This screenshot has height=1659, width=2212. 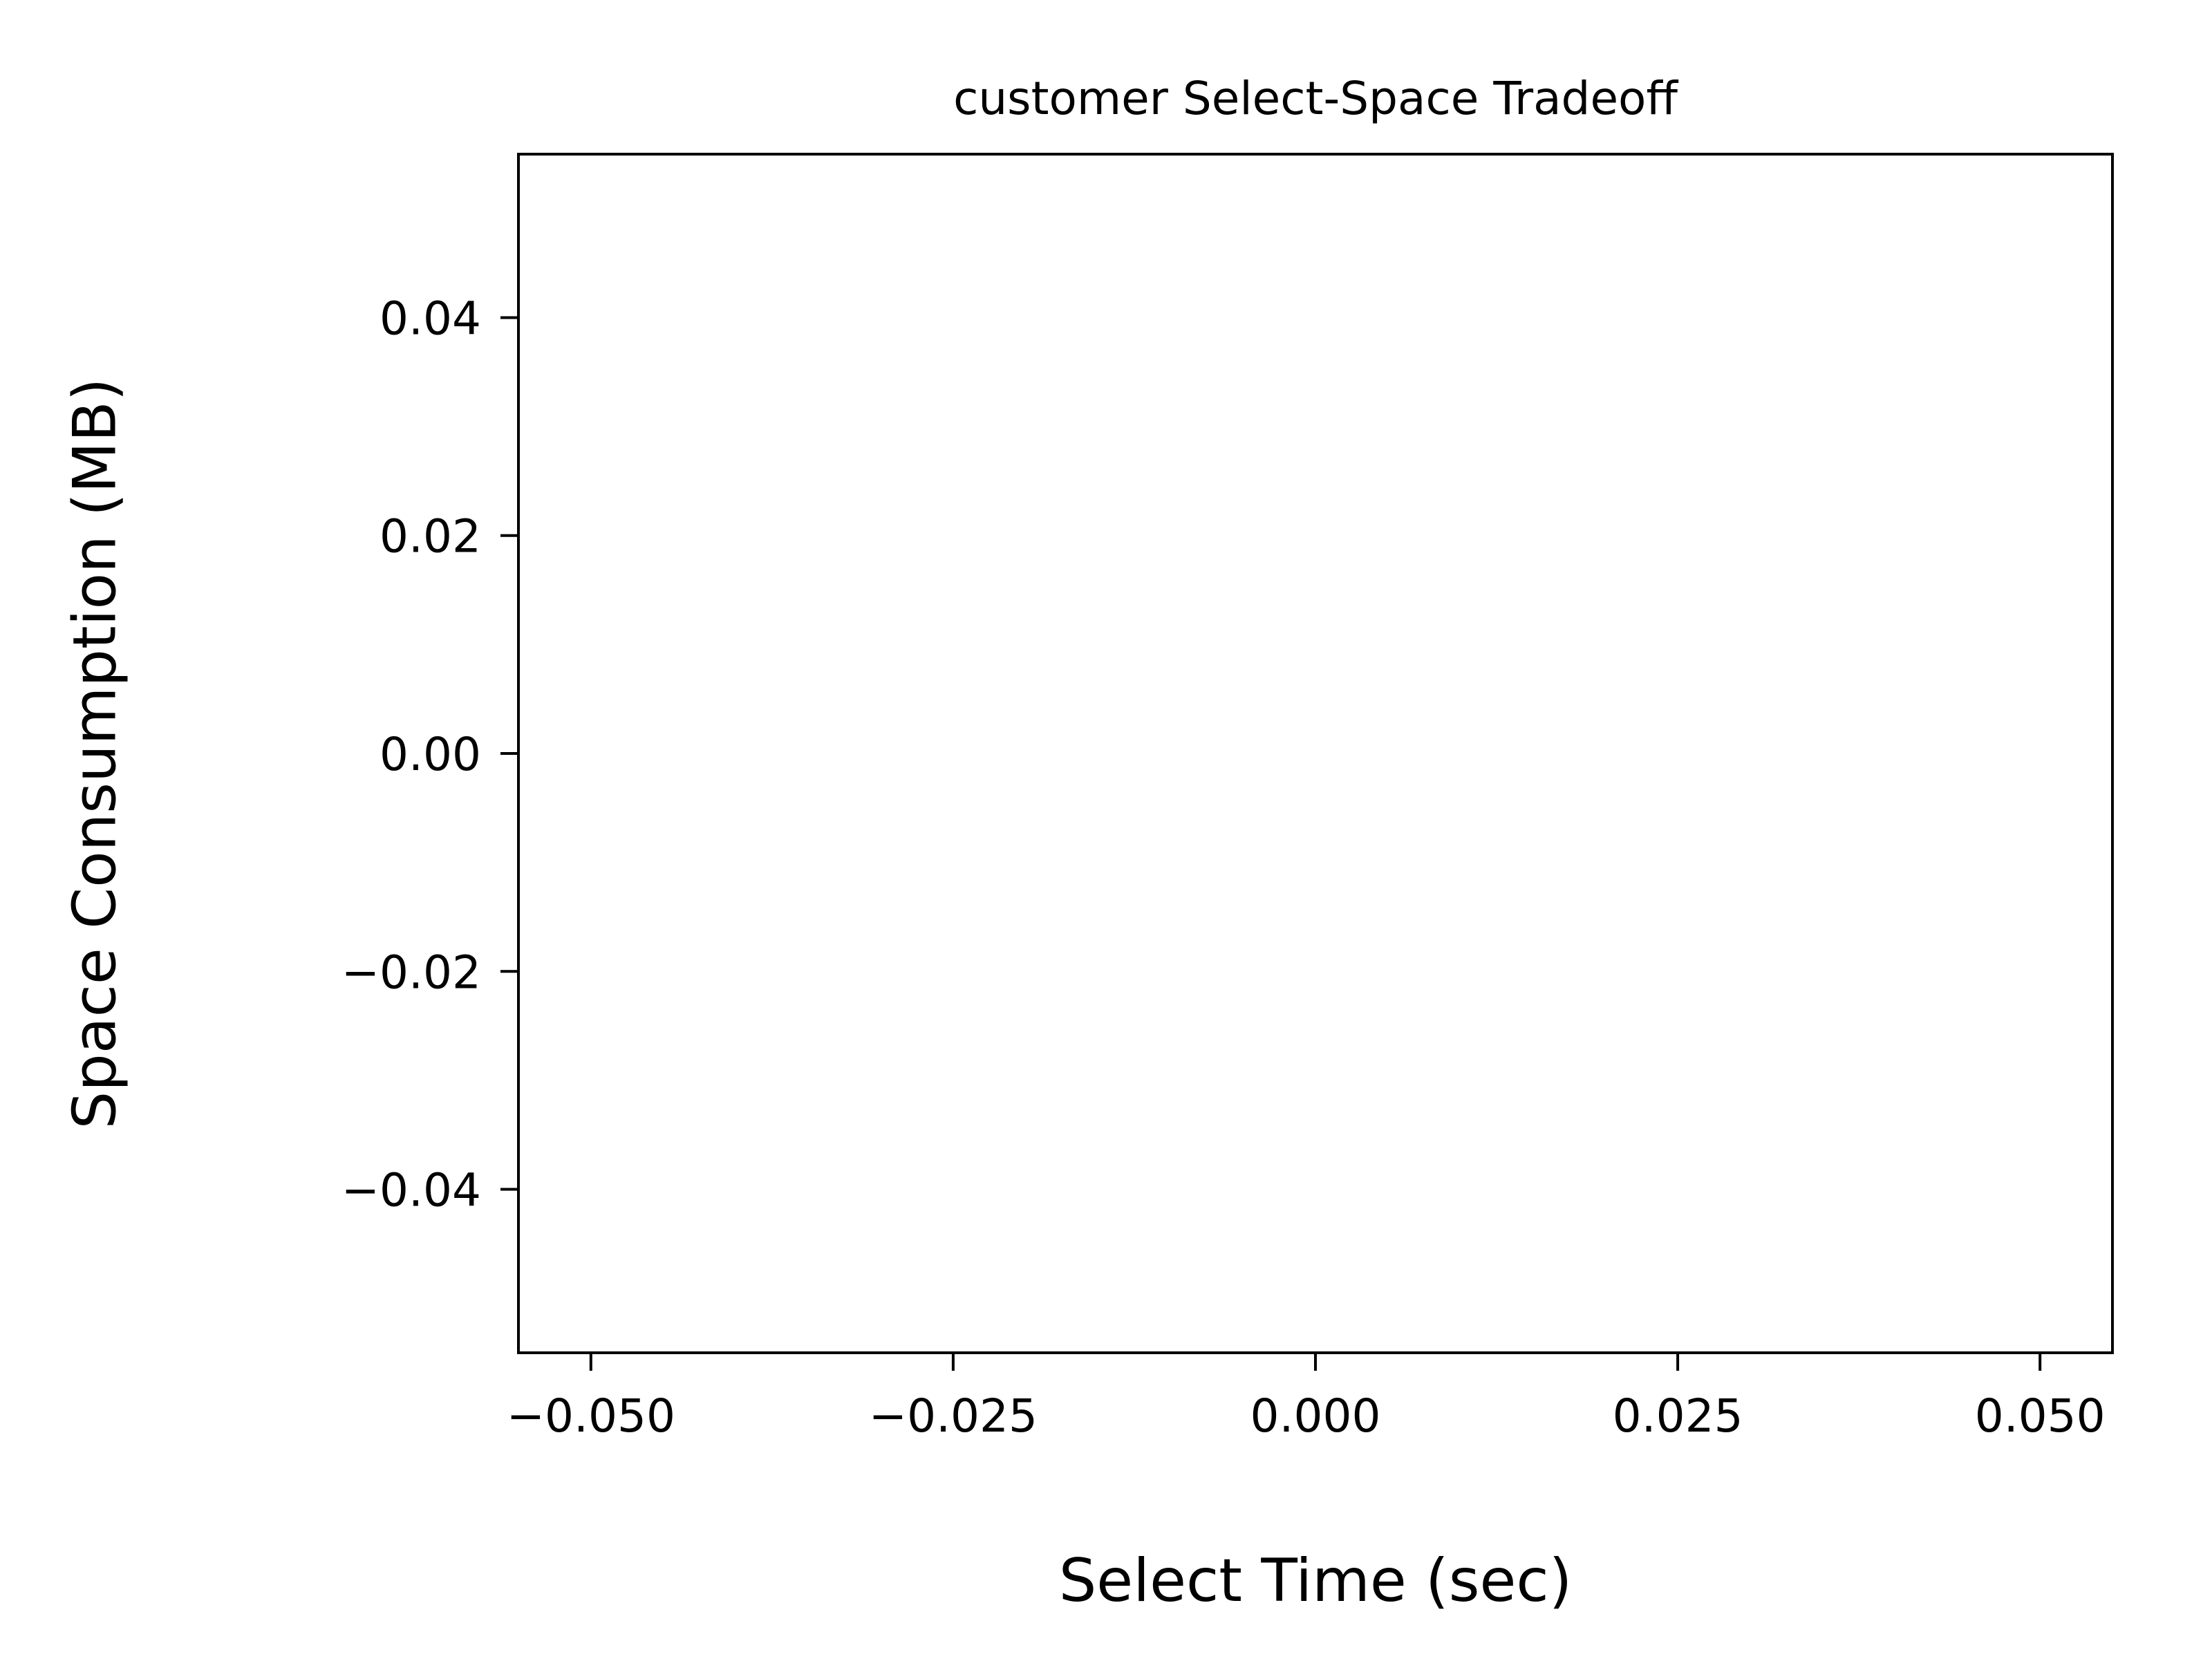 I want to click on y-tick-label: 0.02, so click(x=430, y=536).